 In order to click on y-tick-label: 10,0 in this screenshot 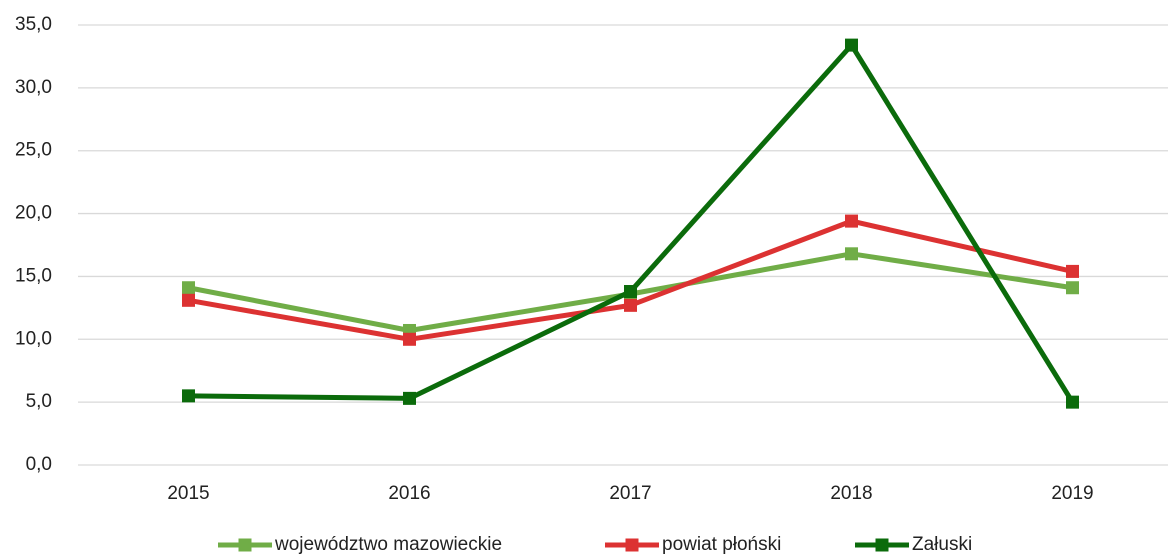, I will do `click(33, 338)`.